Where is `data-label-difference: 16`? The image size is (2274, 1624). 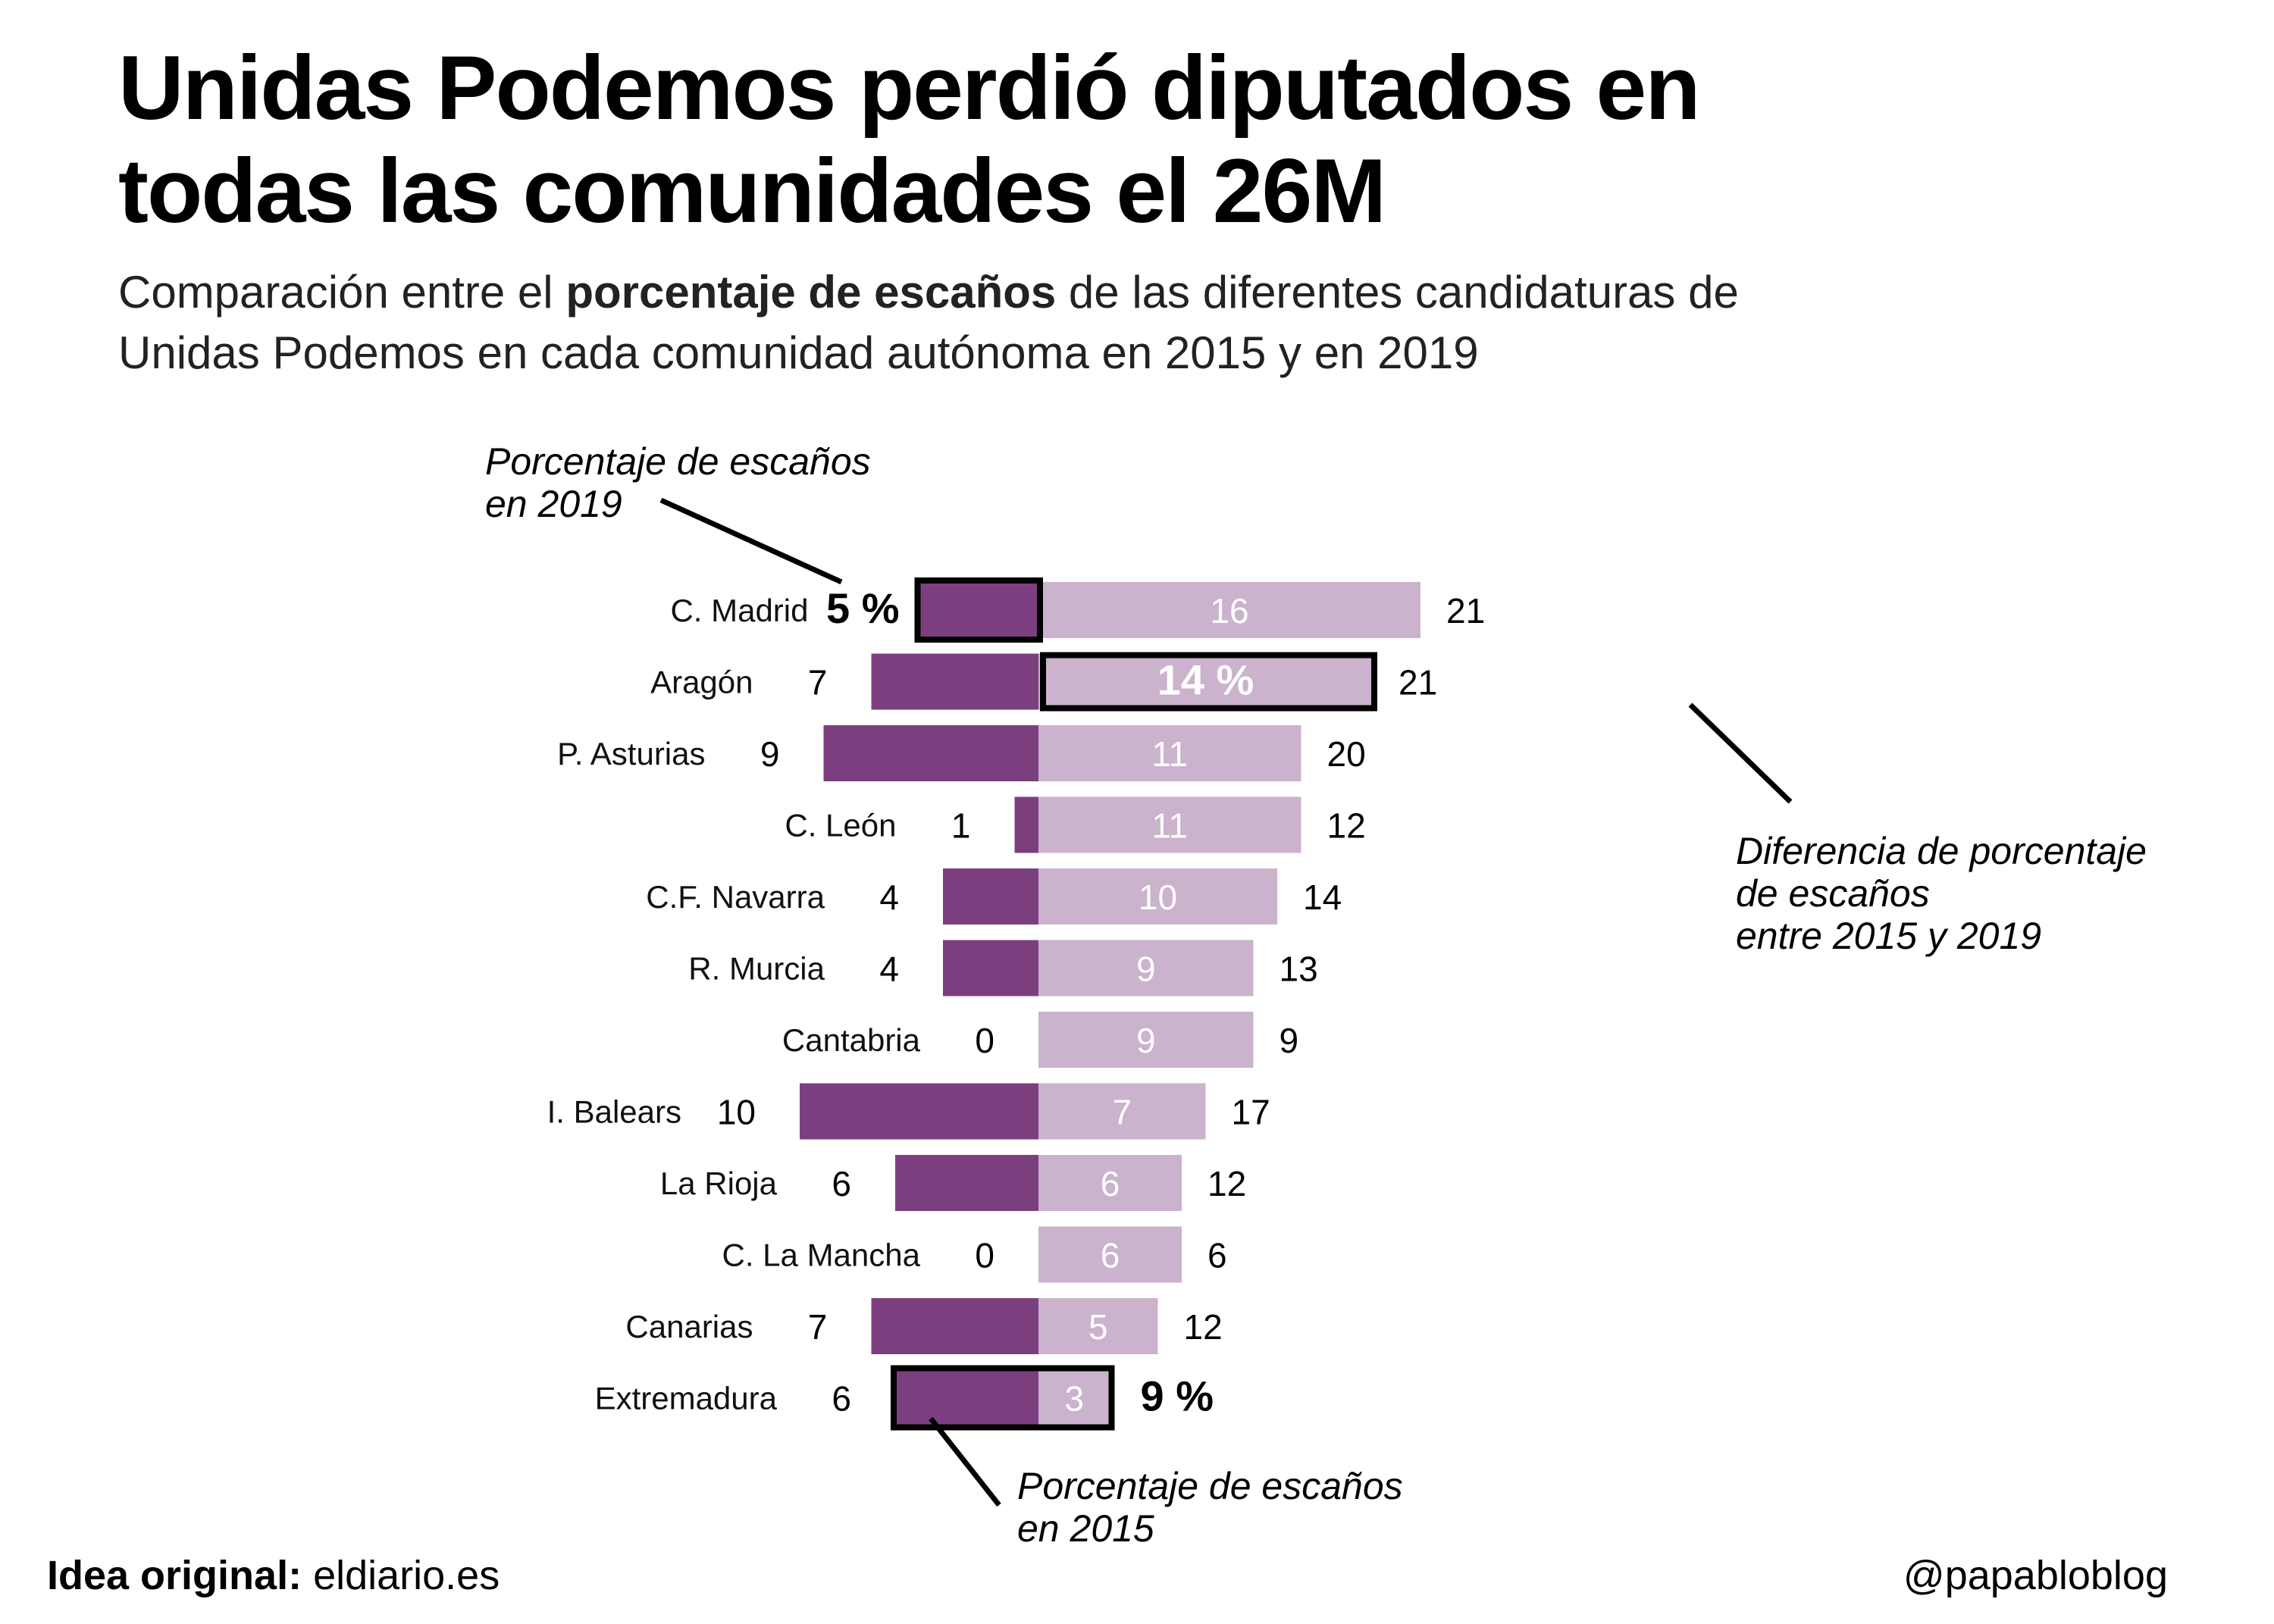 data-label-difference: 16 is located at coordinates (1229, 611).